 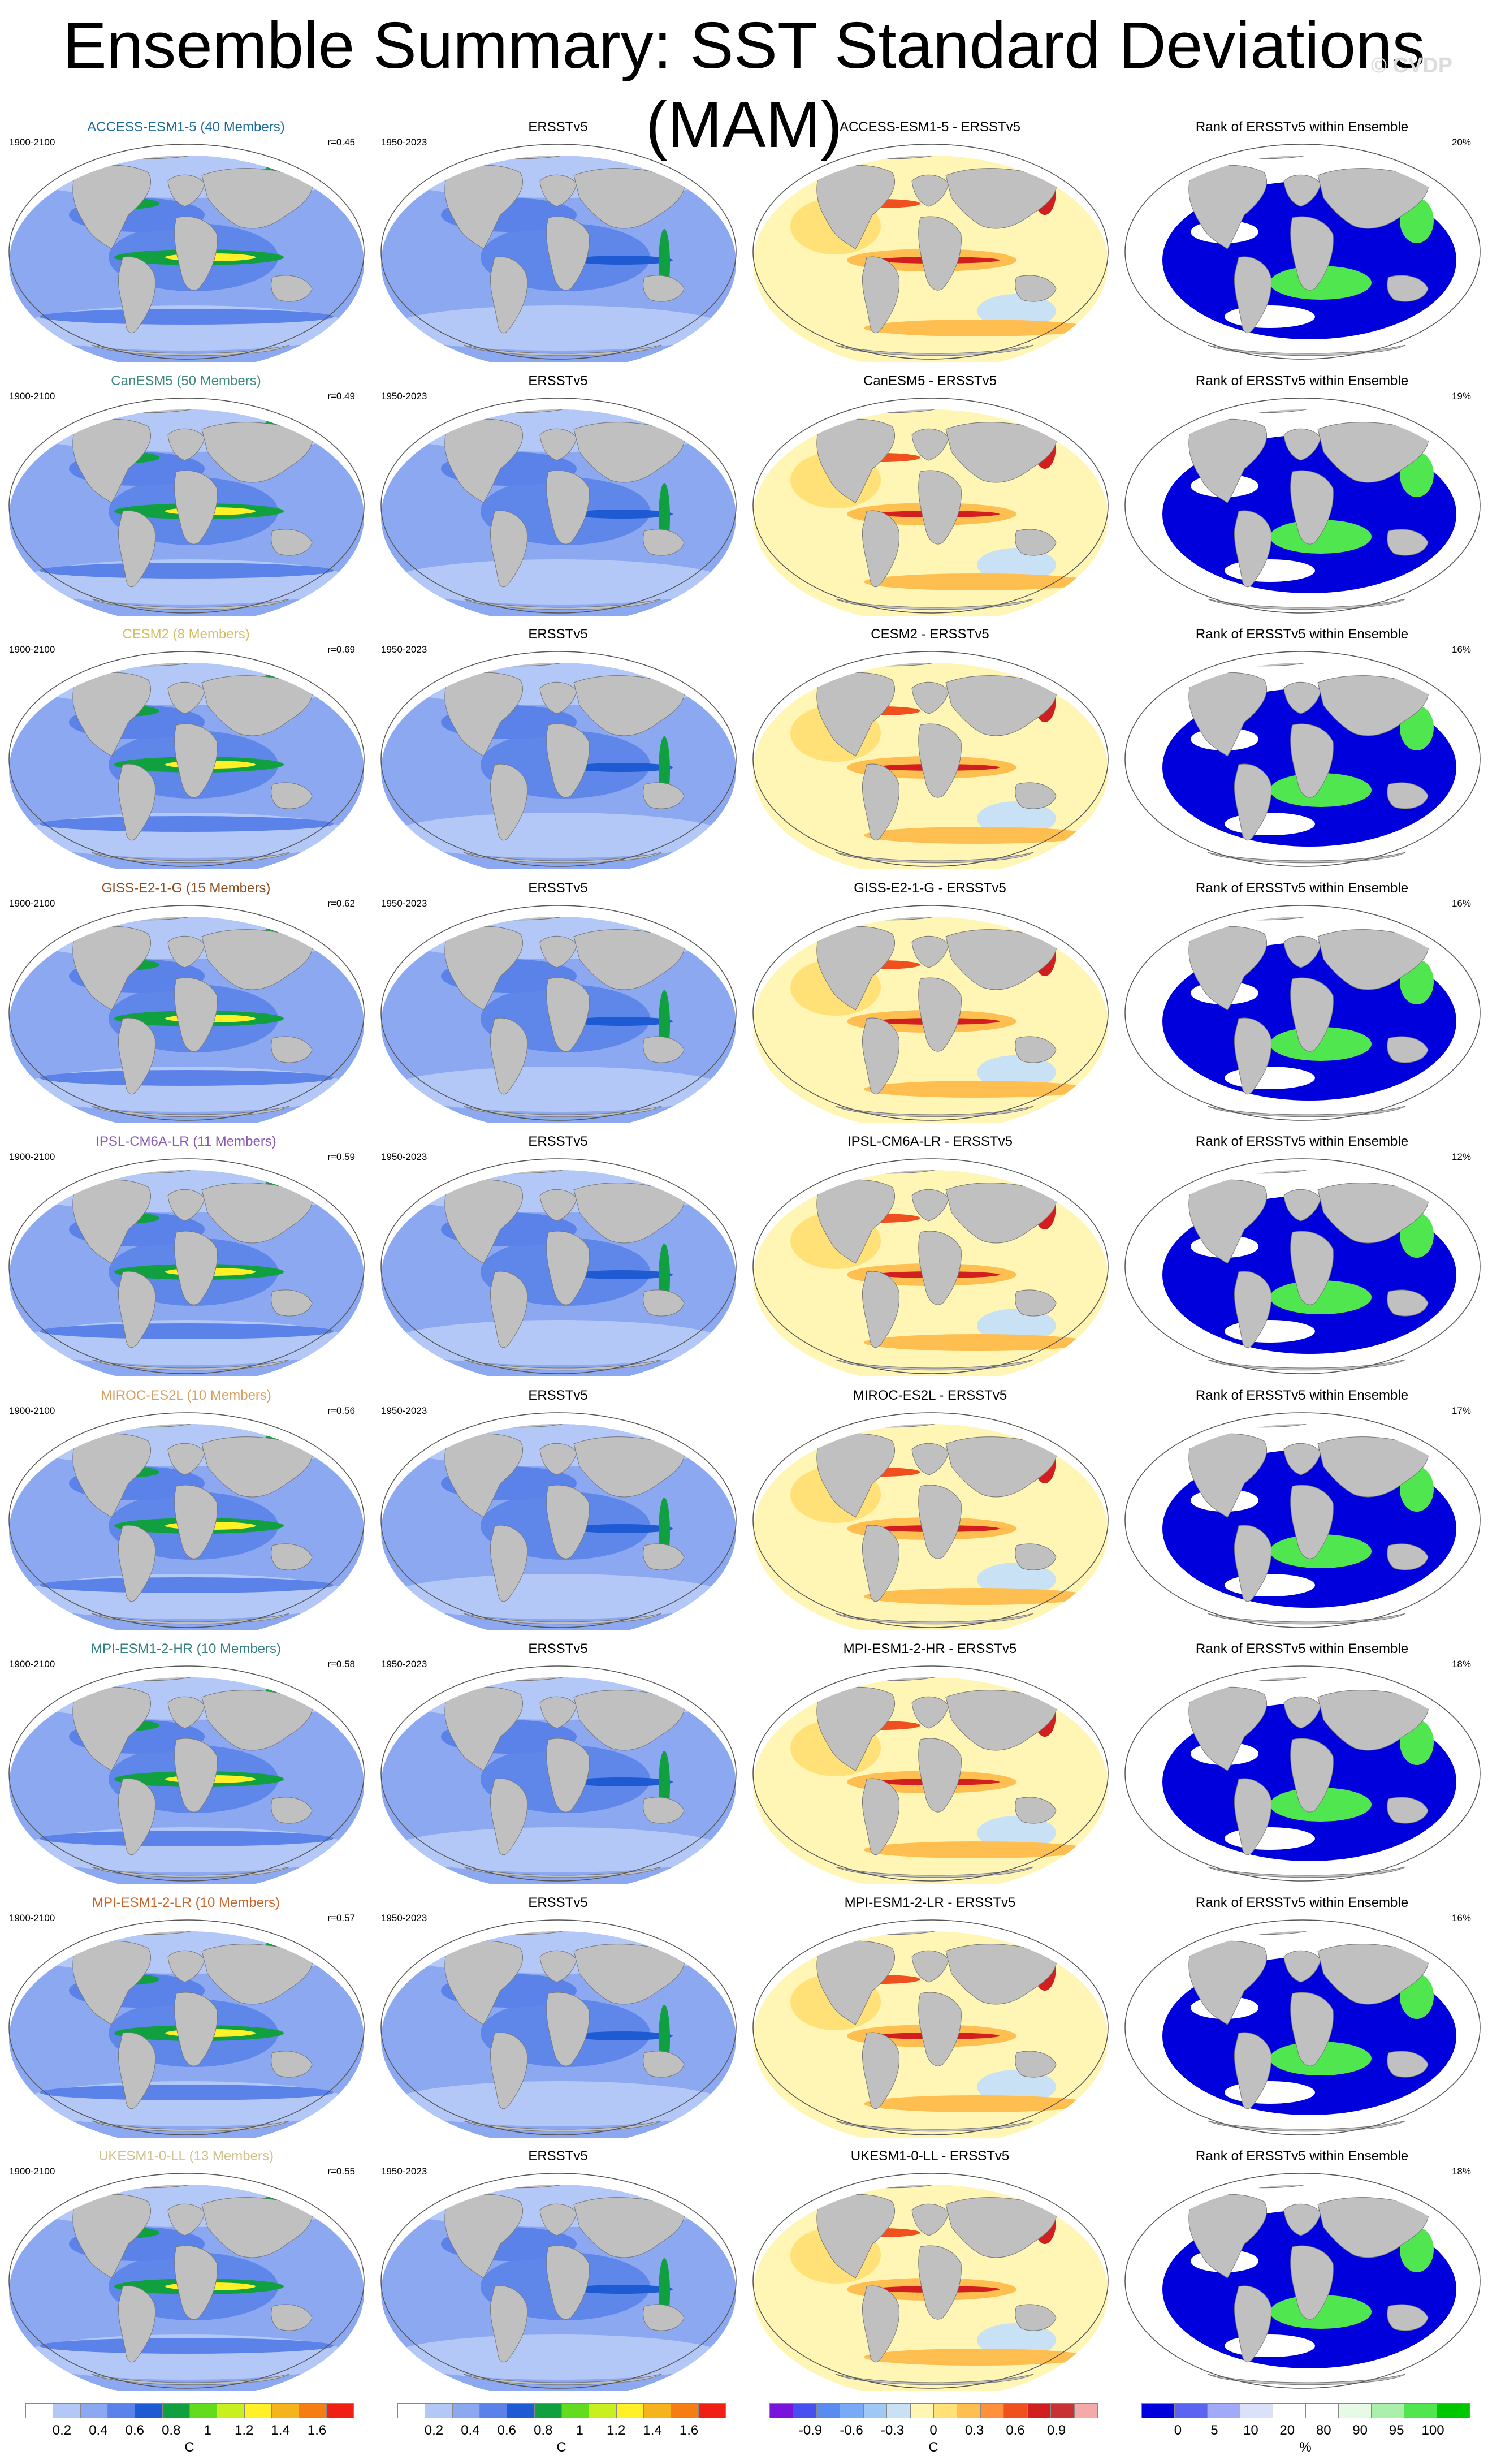 I want to click on model-panel: UKESM1-0-LL (13 Members) 1900-2100 r=0.55, so click(x=186, y=2275).